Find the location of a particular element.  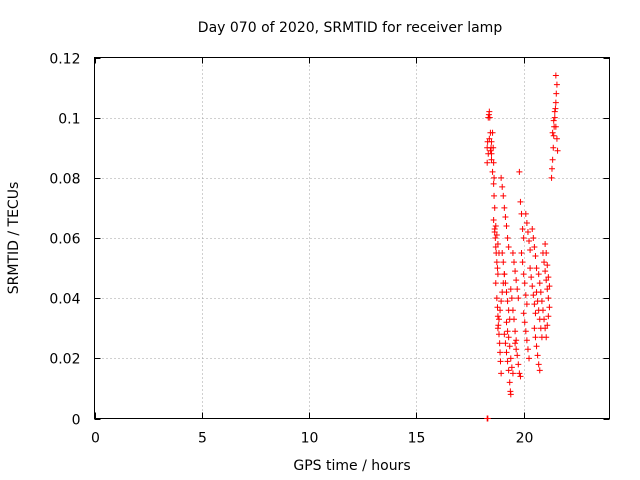

data-points is located at coordinates (522, 247).